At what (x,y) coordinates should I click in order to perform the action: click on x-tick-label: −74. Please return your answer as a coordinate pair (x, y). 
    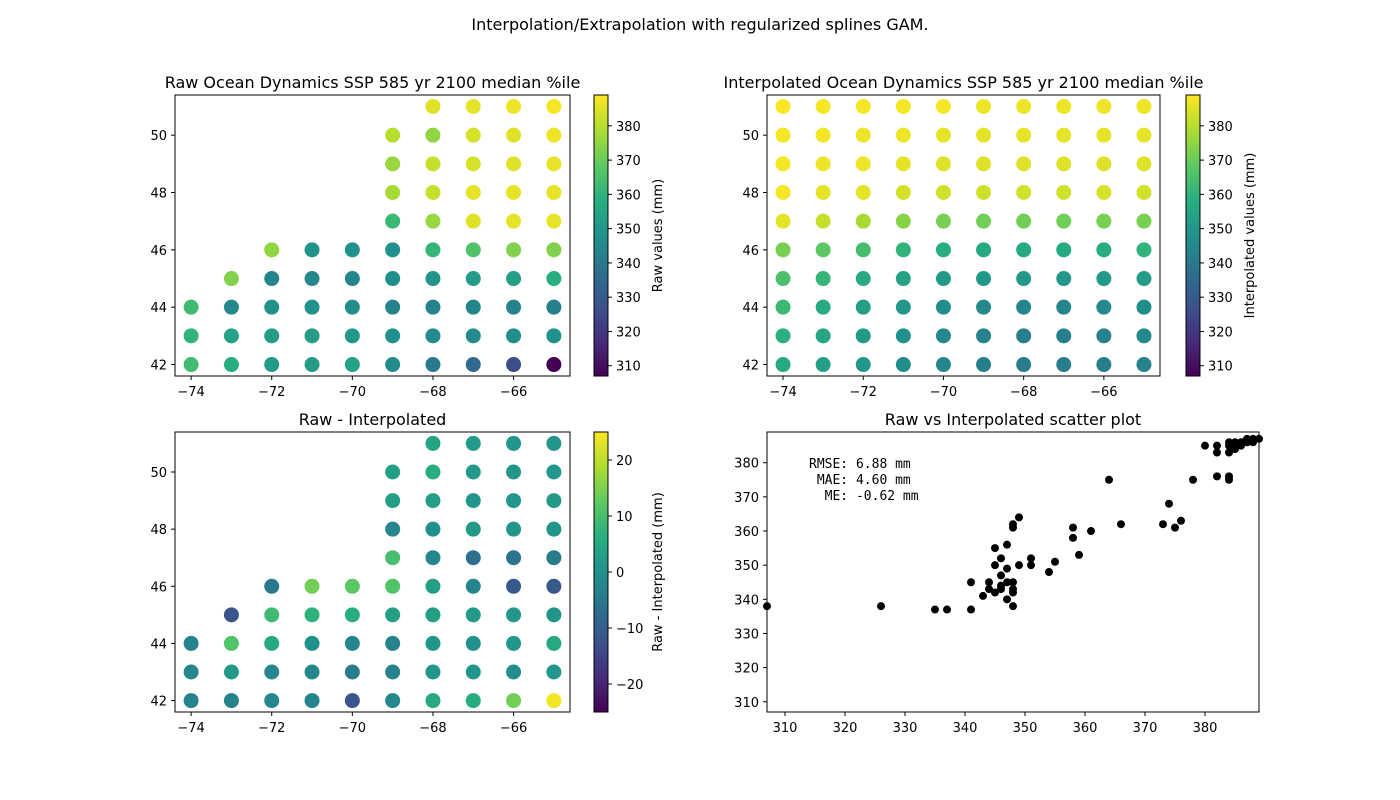
    Looking at the image, I should click on (190, 392).